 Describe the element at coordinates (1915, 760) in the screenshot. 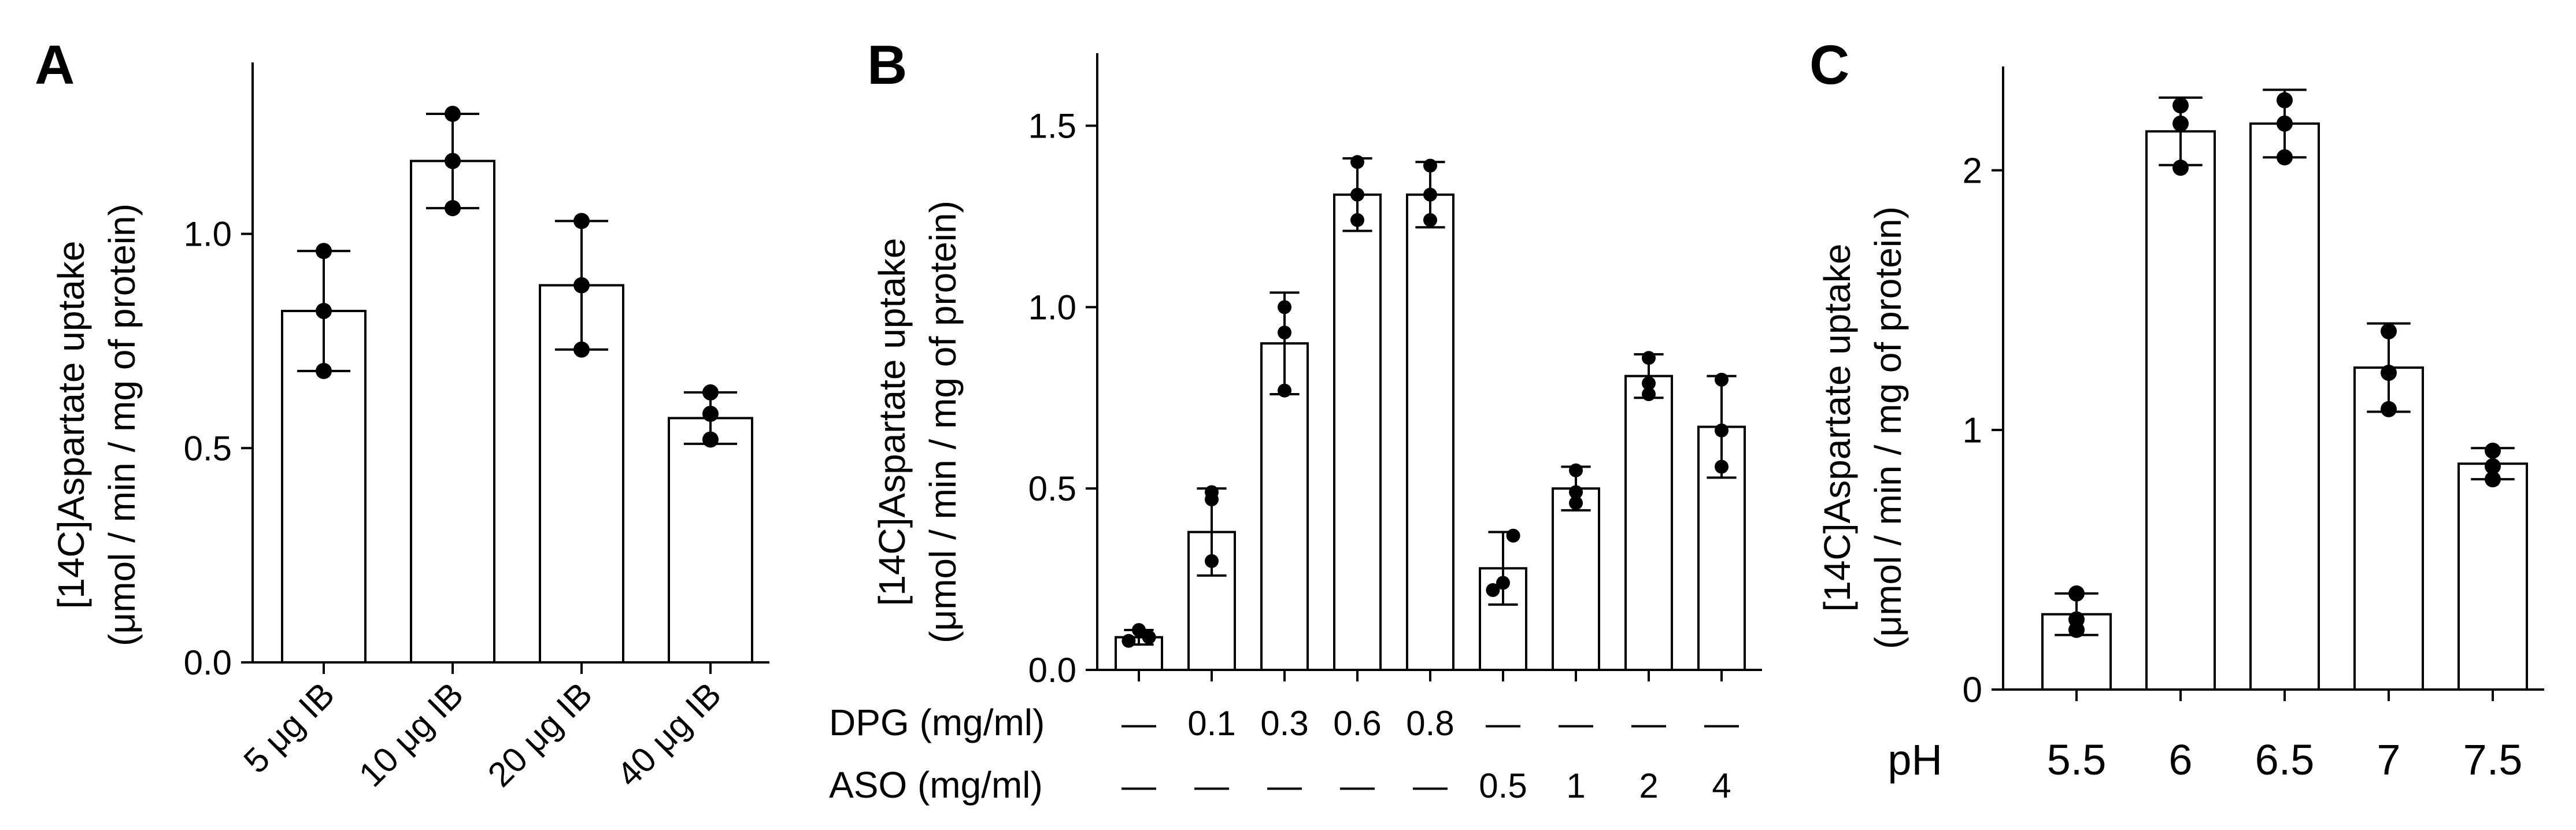

I see `x-axis-title-ph: pH` at that location.